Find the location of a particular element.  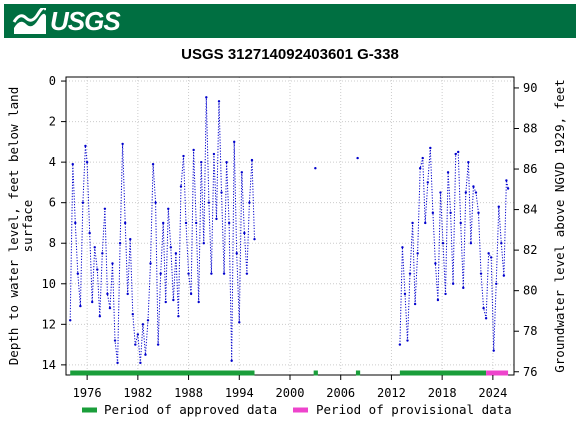

x-axis-ticks: 1976 1982 1988 1994 2000 2006 2012 2018 2024 is located at coordinates (290, 387).